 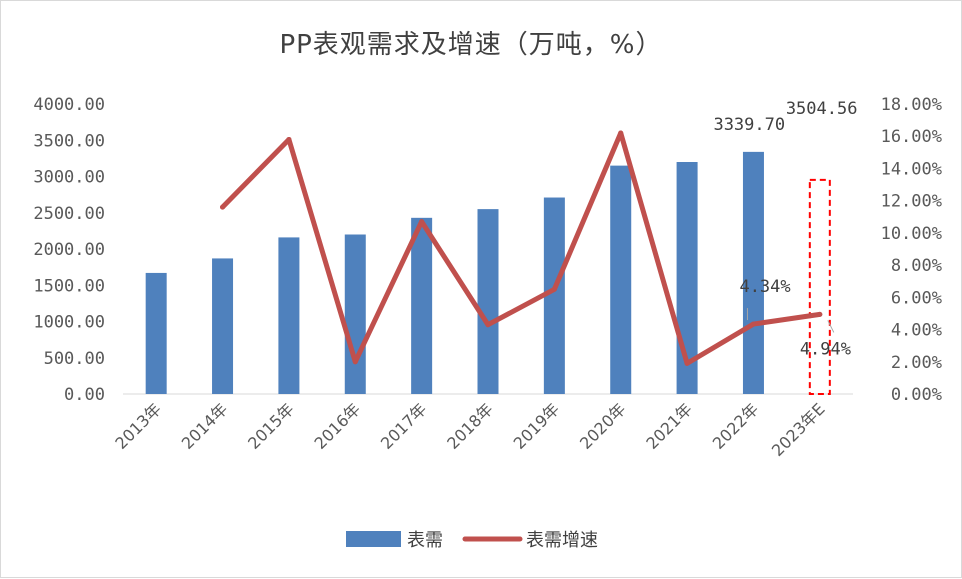 I want to click on left-axis-tick-label: 1000.00, so click(x=69, y=323).